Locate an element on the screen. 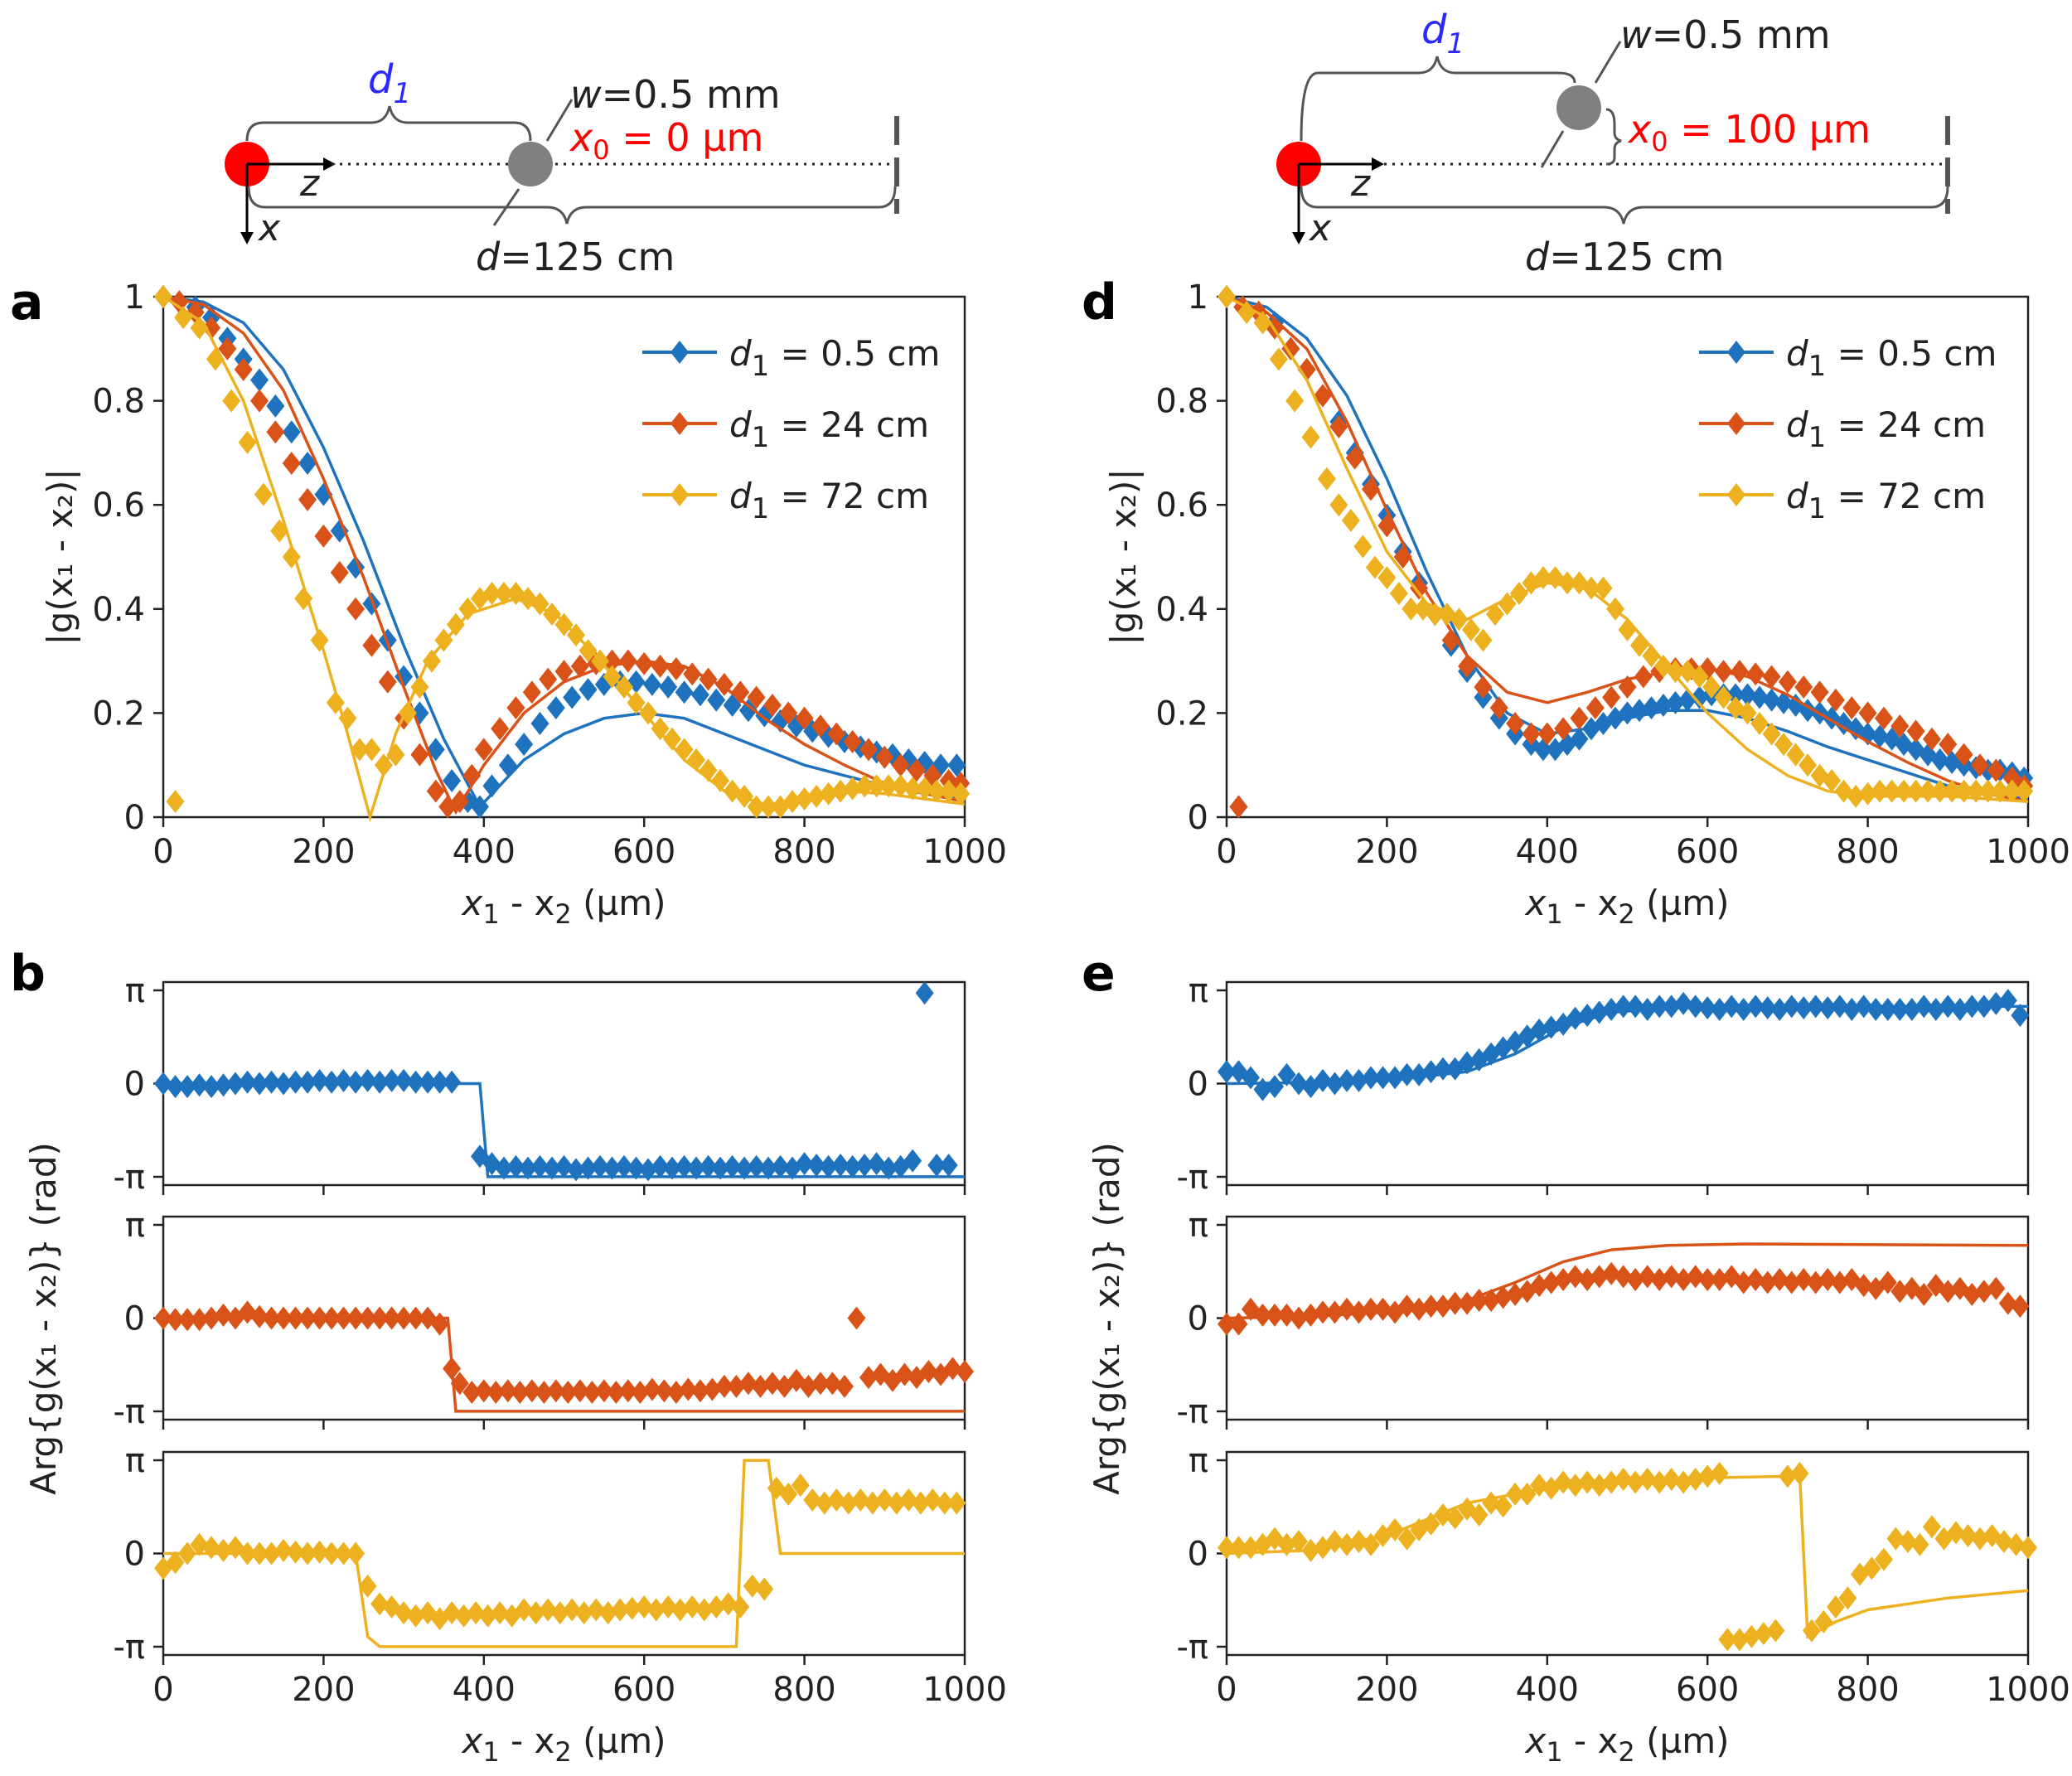 Image resolution: width=2072 pixels, height=1776 pixels. y-axis-label: Arg{g(x₁ - x₂)} (rad) is located at coordinates (1107, 1318).